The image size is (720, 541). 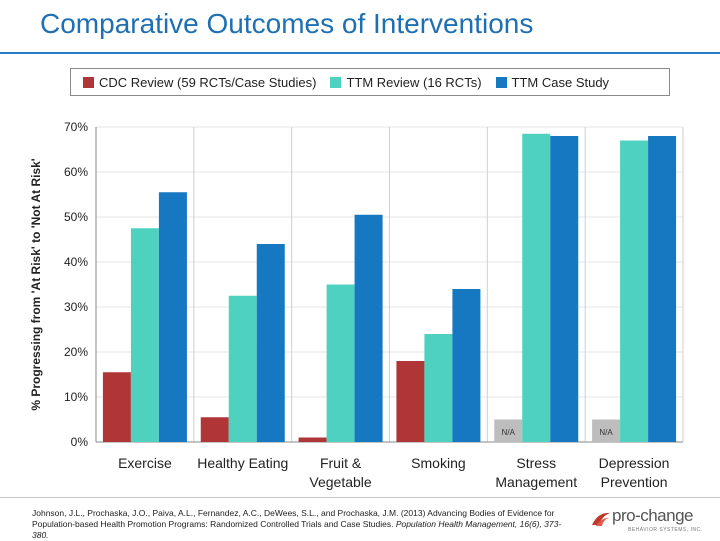 I want to click on legend-label: TTM Review (16 RCTs), so click(x=414, y=82).